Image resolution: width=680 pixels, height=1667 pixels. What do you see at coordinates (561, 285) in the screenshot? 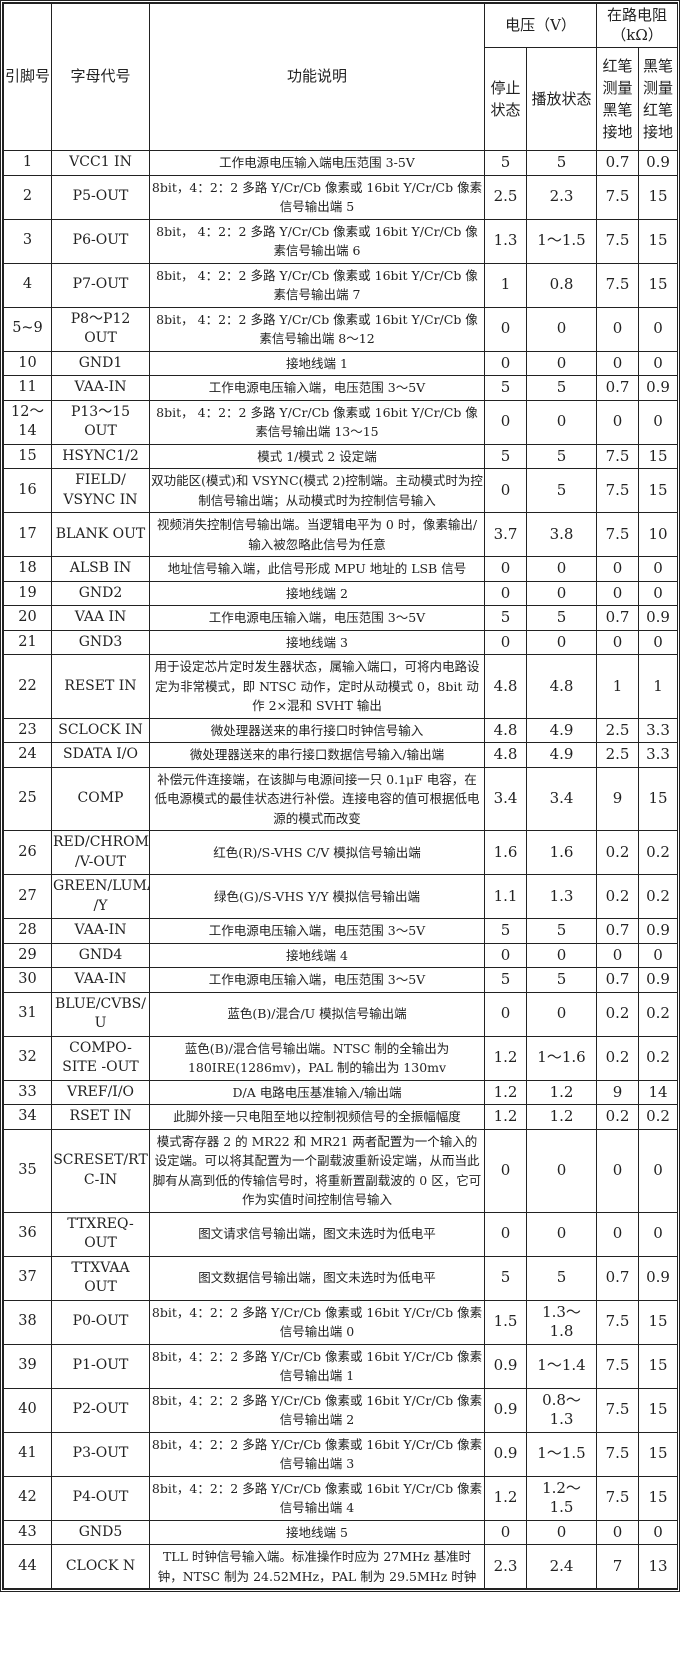
I see `play-voltage-cell: 0.8` at bounding box center [561, 285].